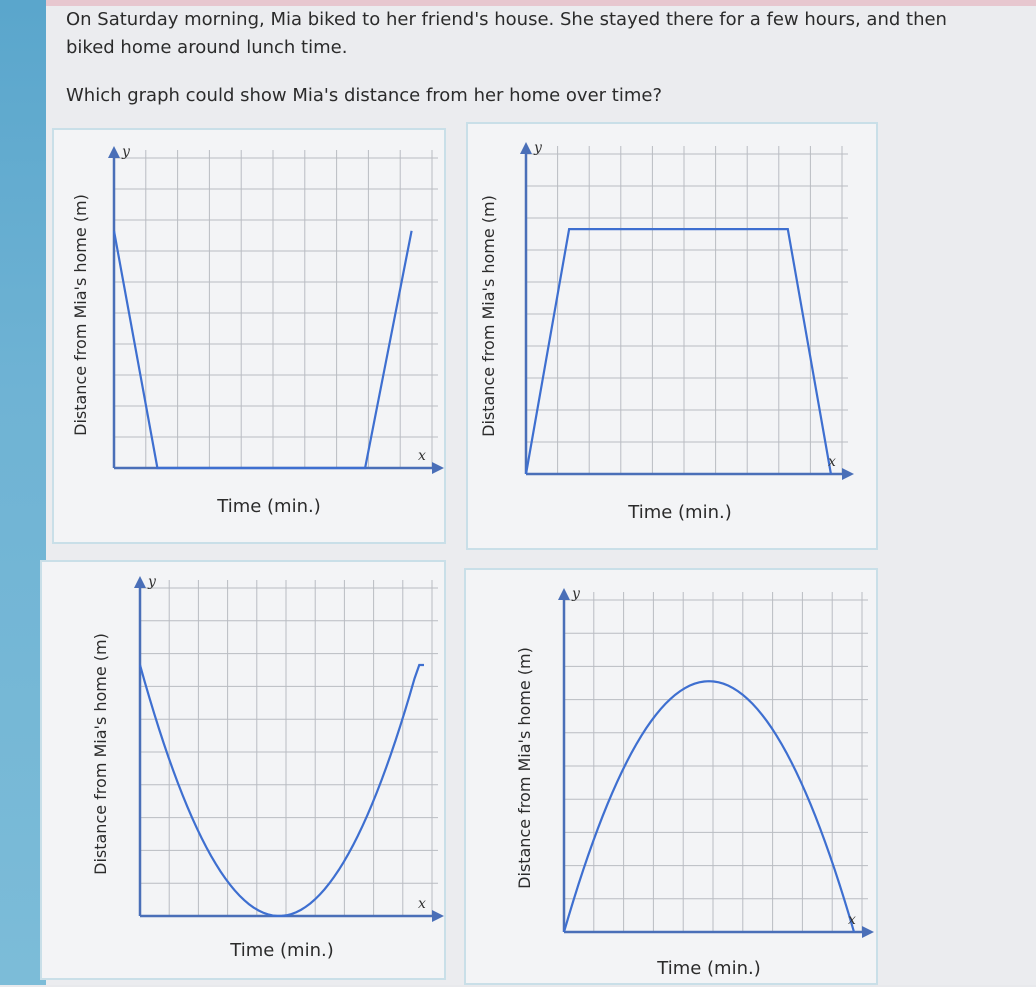 The height and width of the screenshot is (987, 1036). Describe the element at coordinates (678, 351) in the screenshot. I see `choice-b-curve` at that location.